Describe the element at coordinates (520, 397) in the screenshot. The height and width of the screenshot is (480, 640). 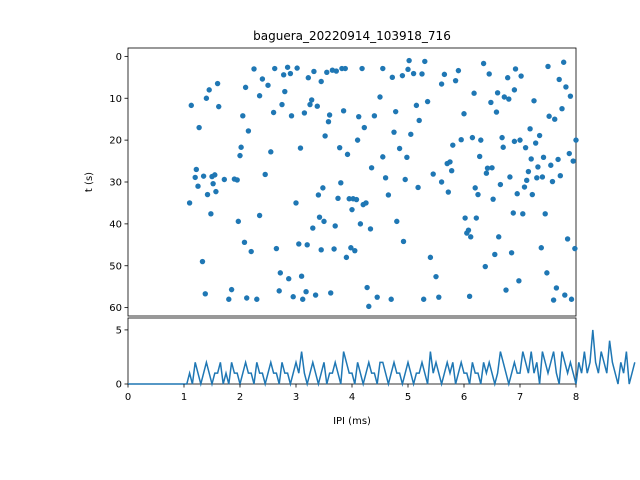
I see `x-tick-label: 7` at that location.